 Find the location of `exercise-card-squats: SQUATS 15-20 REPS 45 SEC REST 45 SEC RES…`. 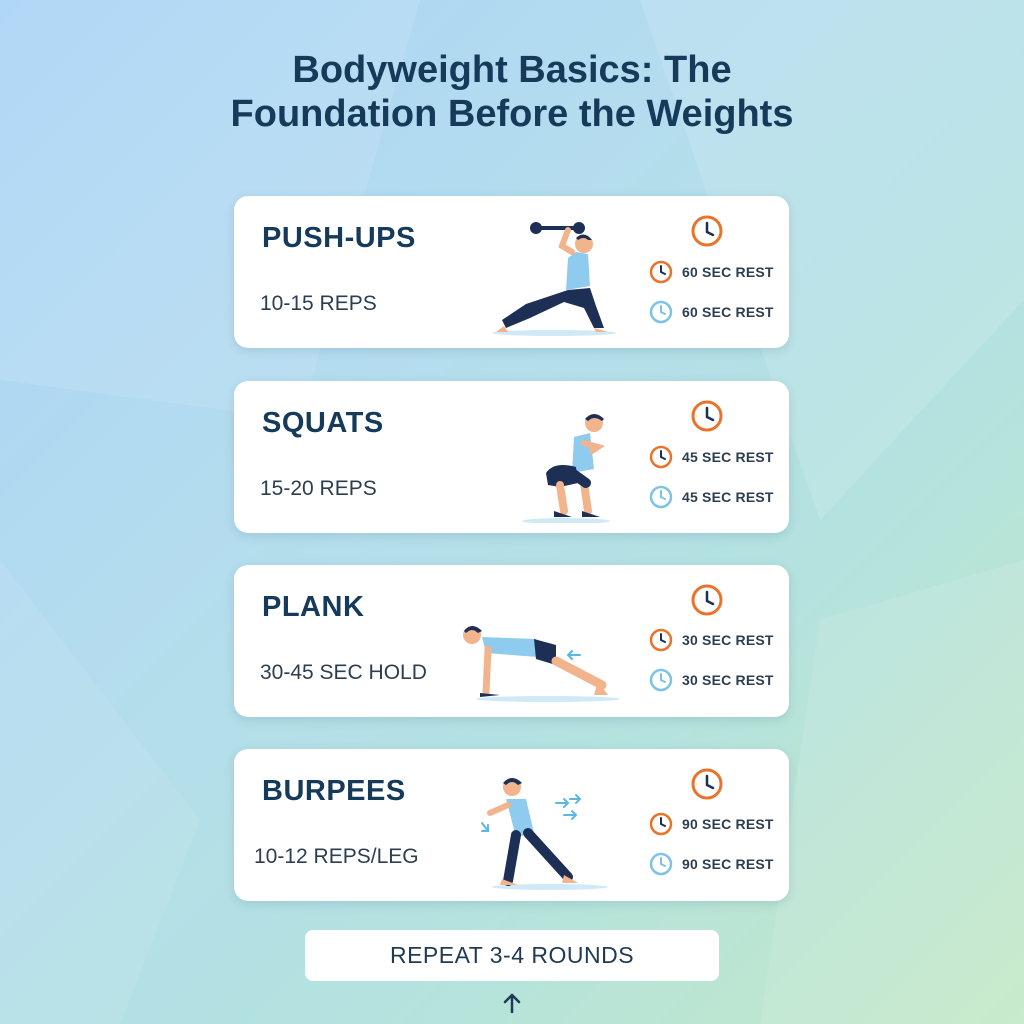

exercise-card-squats: SQUATS 15-20 REPS 45 SEC REST 45 SEC RES… is located at coordinates (511, 457).